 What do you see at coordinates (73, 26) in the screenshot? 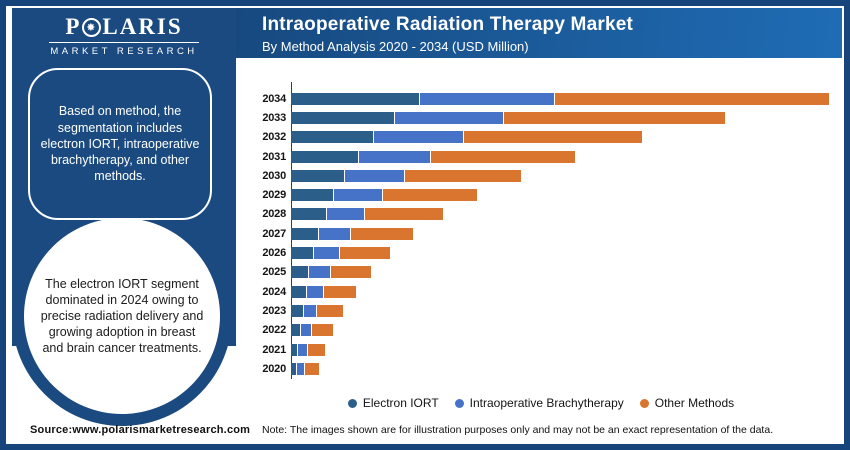
I see `logo-letter-p: P` at bounding box center [73, 26].